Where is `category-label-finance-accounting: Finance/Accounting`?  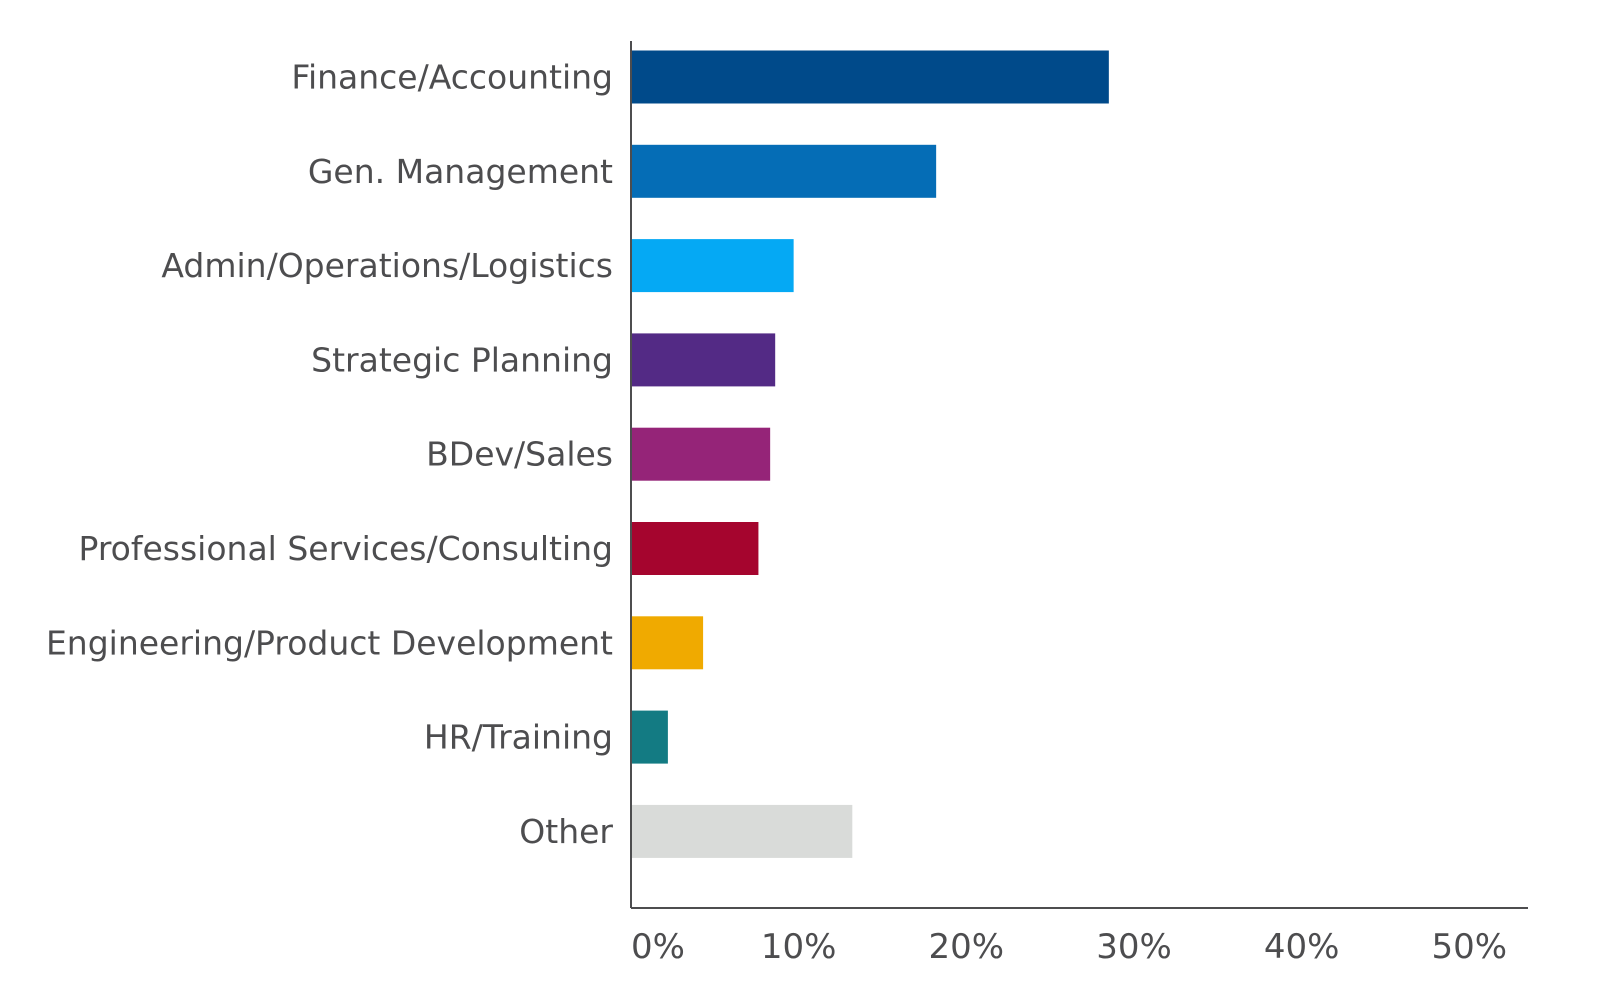 category-label-finance-accounting: Finance/Accounting is located at coordinates (452, 77).